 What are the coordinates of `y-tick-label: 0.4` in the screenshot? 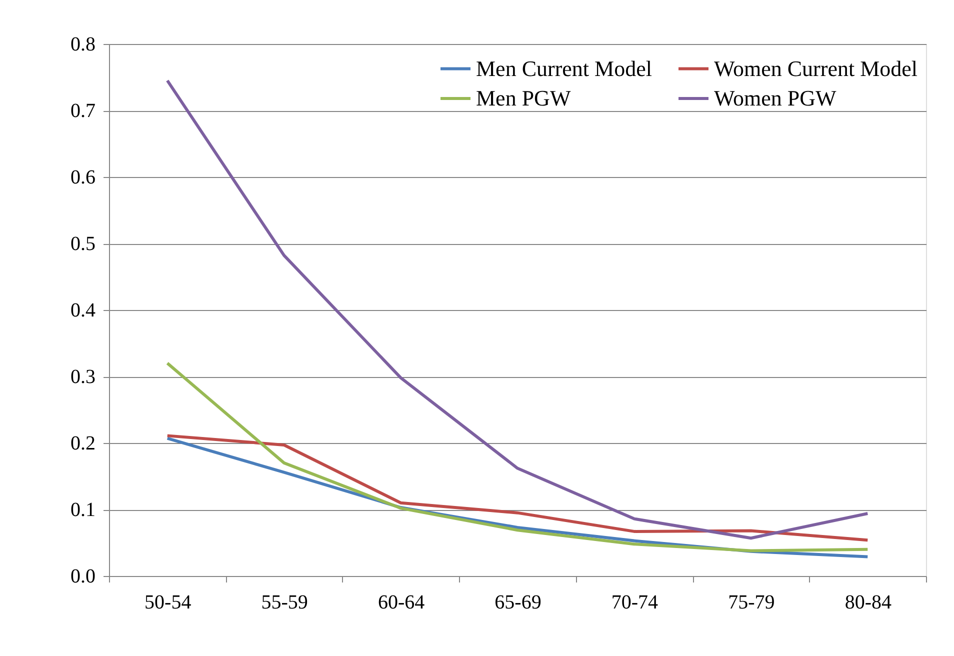 It's located at (83, 311).